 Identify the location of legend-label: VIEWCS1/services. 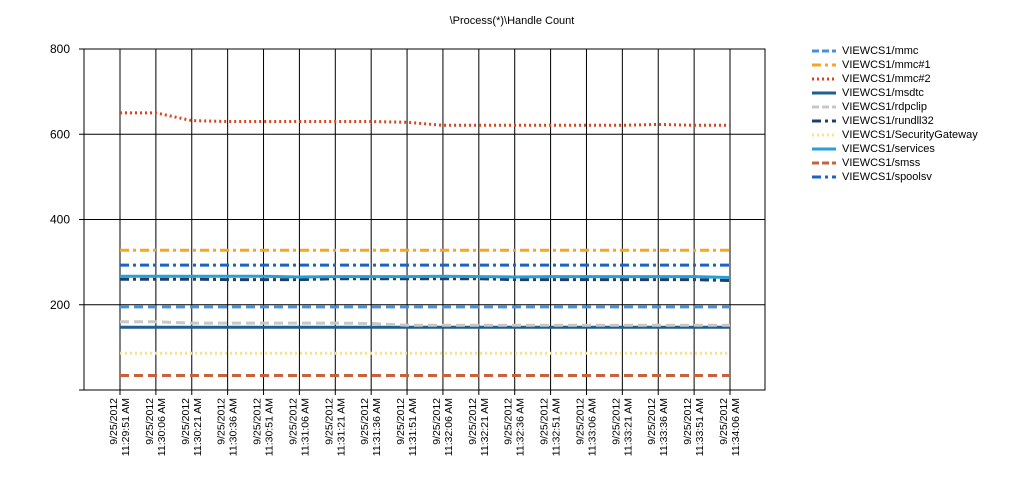
(888, 149).